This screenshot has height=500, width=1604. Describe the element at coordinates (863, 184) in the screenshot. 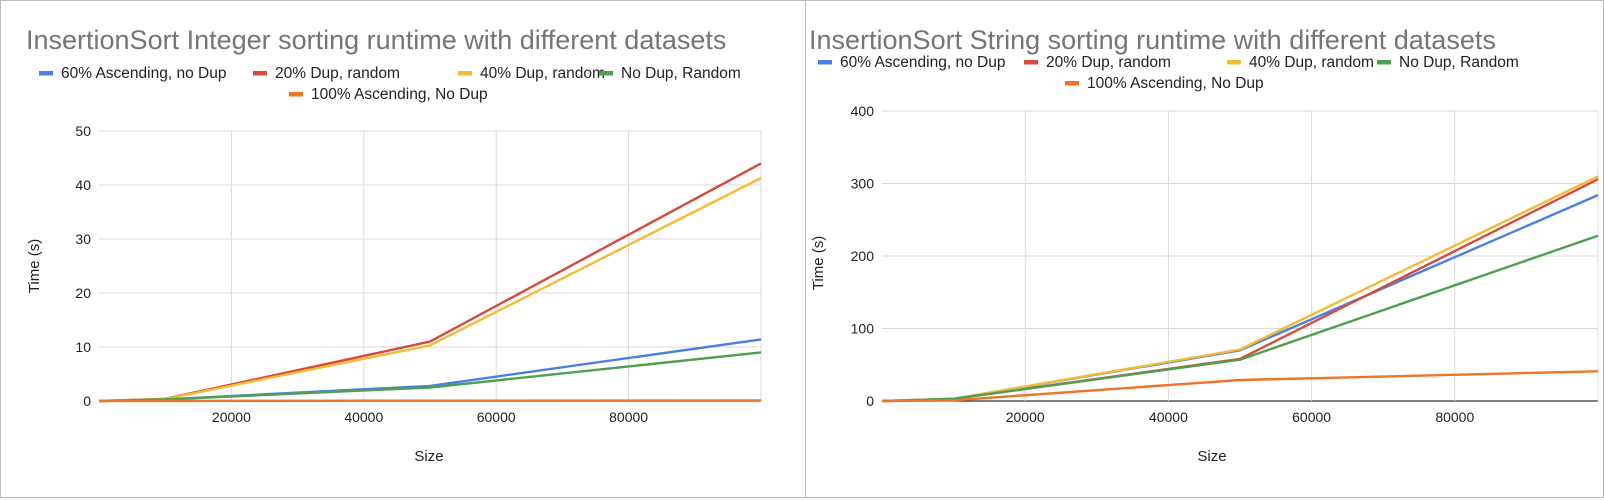

I see `y-tick-label: 300` at that location.